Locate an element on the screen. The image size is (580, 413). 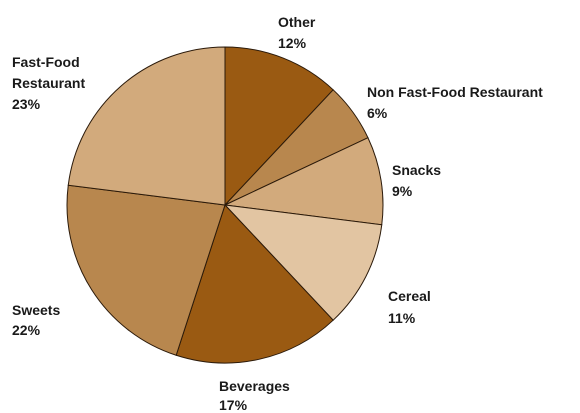
label-snacks-pct: 9% is located at coordinates (402, 191).